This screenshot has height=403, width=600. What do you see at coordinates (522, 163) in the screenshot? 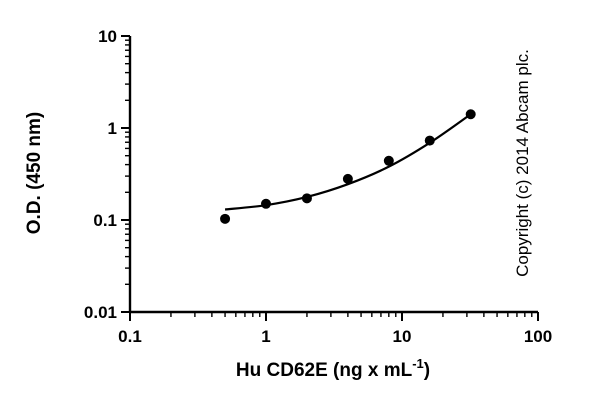
I see `copyright-annotation: Copyright (c) 2014 Abcam plc.` at bounding box center [522, 163].